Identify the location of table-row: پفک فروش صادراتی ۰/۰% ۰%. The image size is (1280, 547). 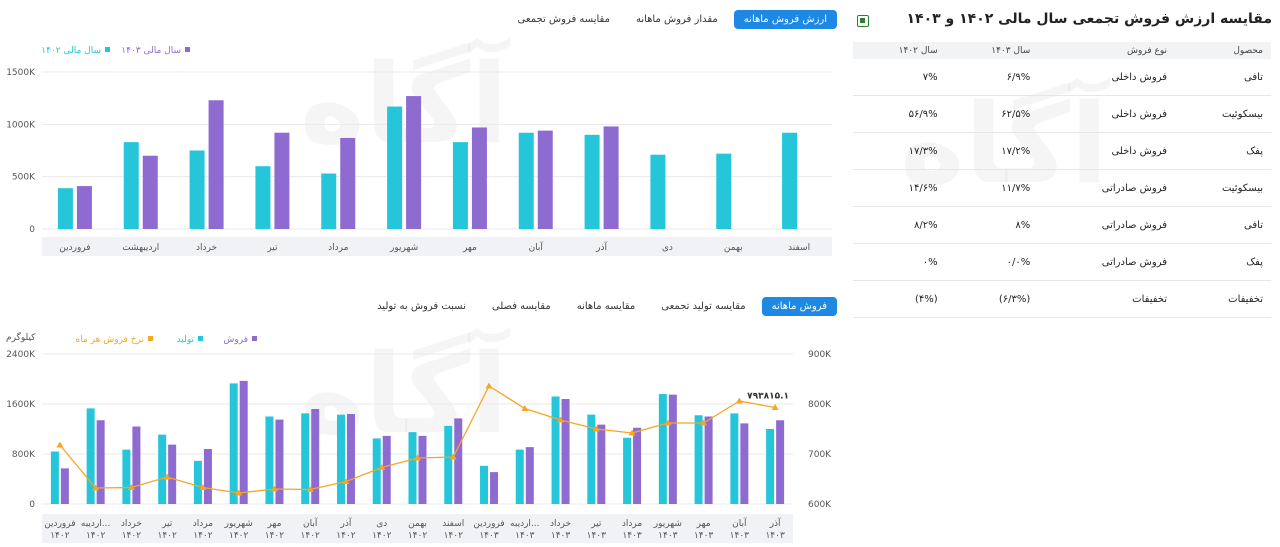
(1062, 262).